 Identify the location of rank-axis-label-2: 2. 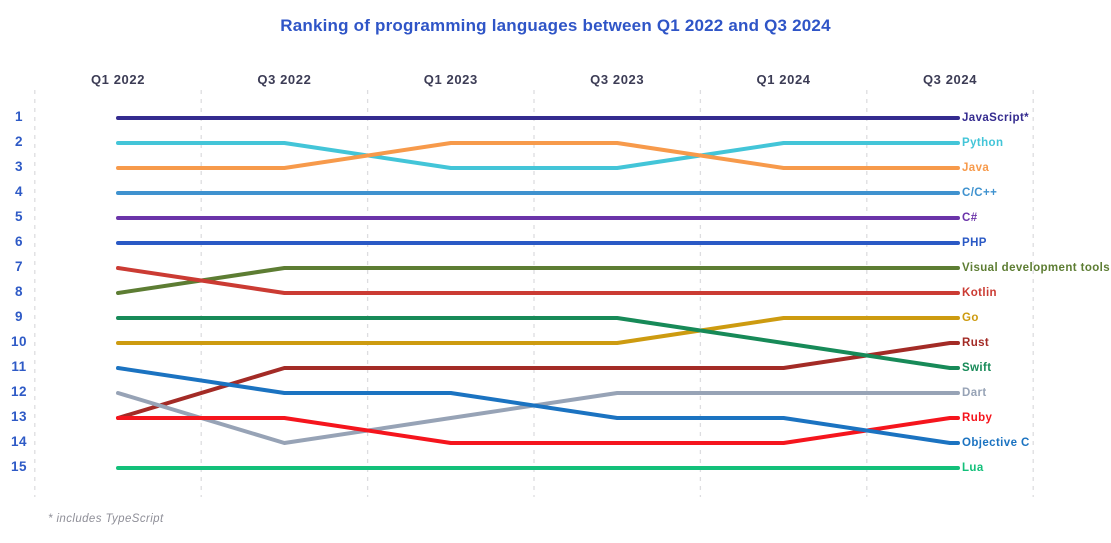
(18, 141).